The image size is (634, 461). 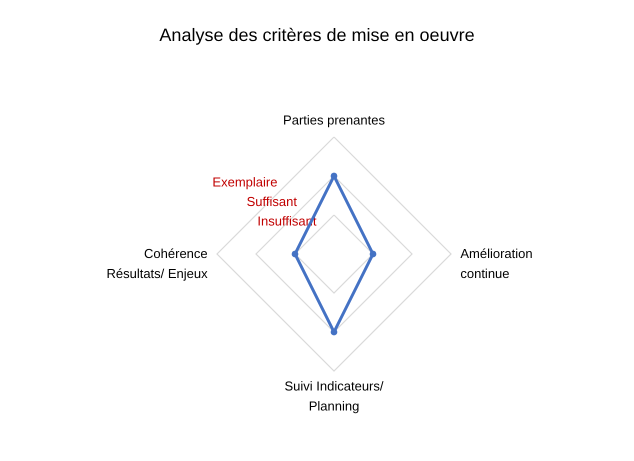 I want to click on y-tick-label: Suffisant, so click(x=272, y=202).